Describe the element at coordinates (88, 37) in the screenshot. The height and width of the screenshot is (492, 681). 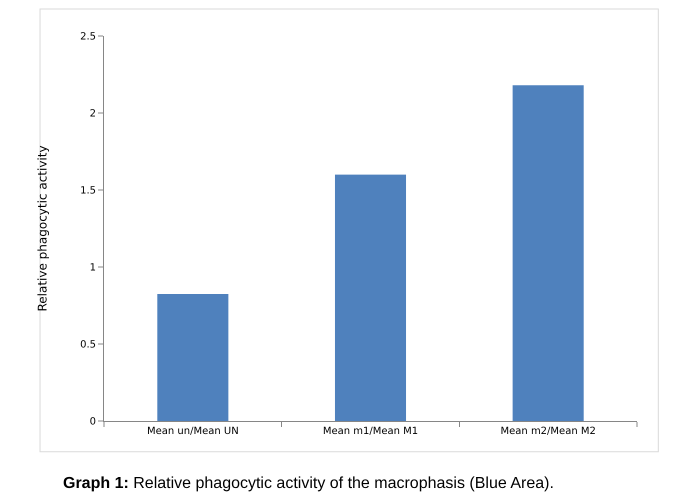
I see `y-tick-label: 2.5` at that location.